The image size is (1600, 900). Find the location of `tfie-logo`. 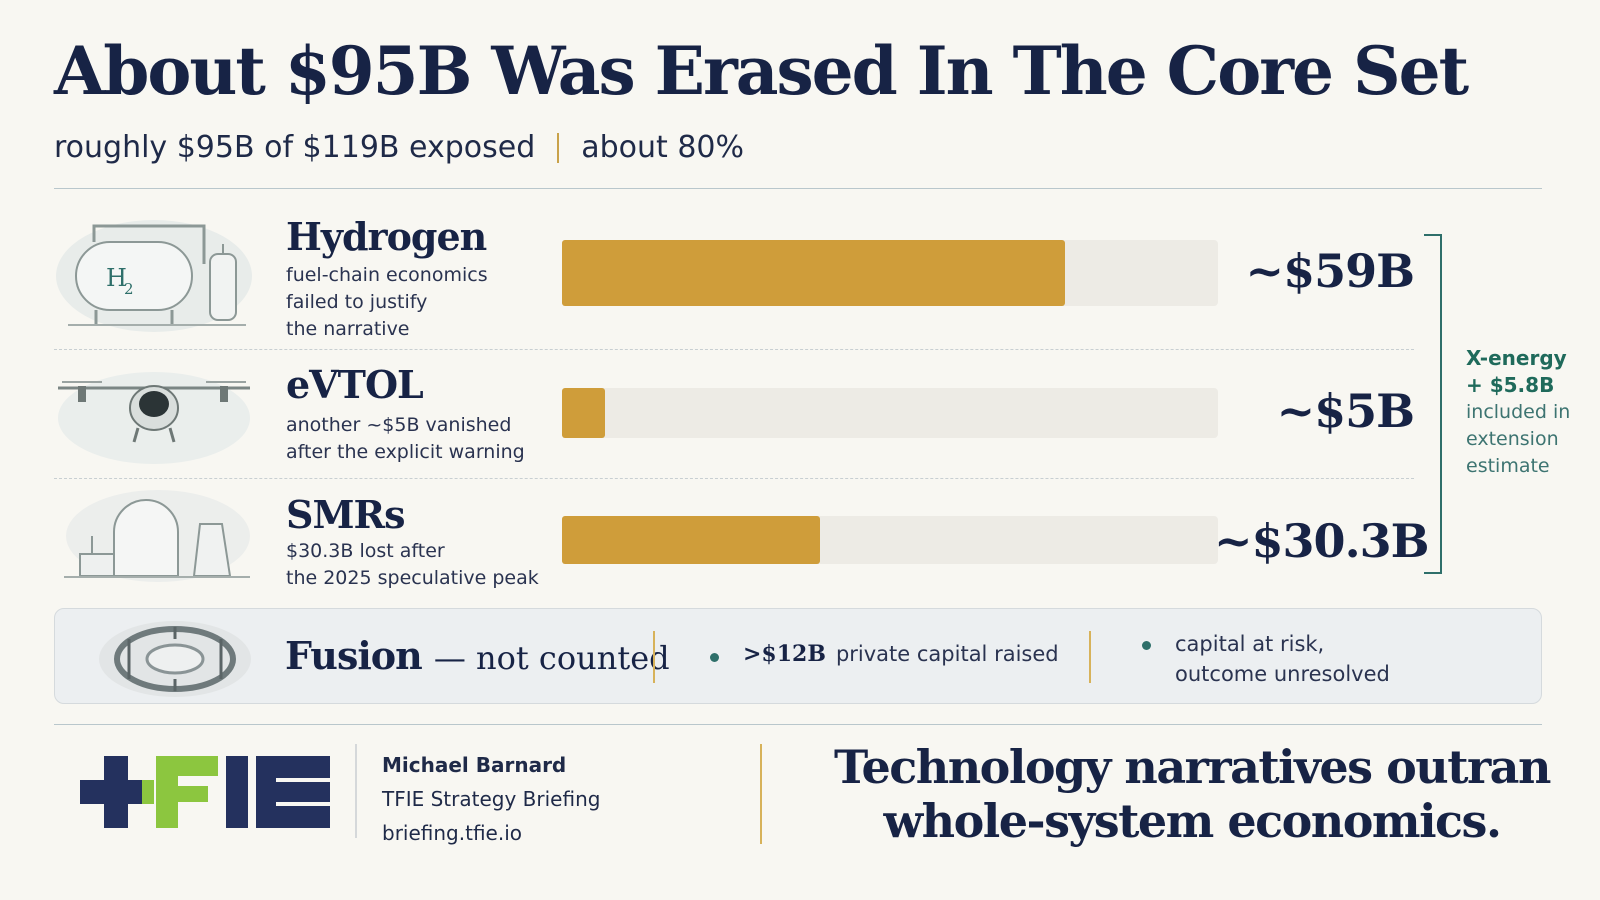

tfie-logo is located at coordinates (205, 792).